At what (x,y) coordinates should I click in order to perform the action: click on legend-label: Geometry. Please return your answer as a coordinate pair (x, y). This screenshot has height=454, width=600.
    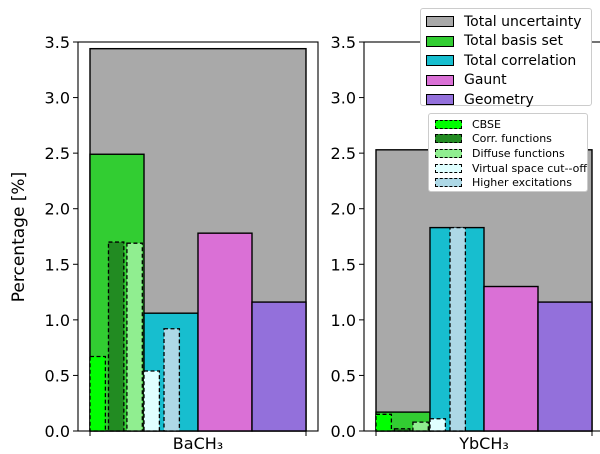
    Looking at the image, I should click on (499, 99).